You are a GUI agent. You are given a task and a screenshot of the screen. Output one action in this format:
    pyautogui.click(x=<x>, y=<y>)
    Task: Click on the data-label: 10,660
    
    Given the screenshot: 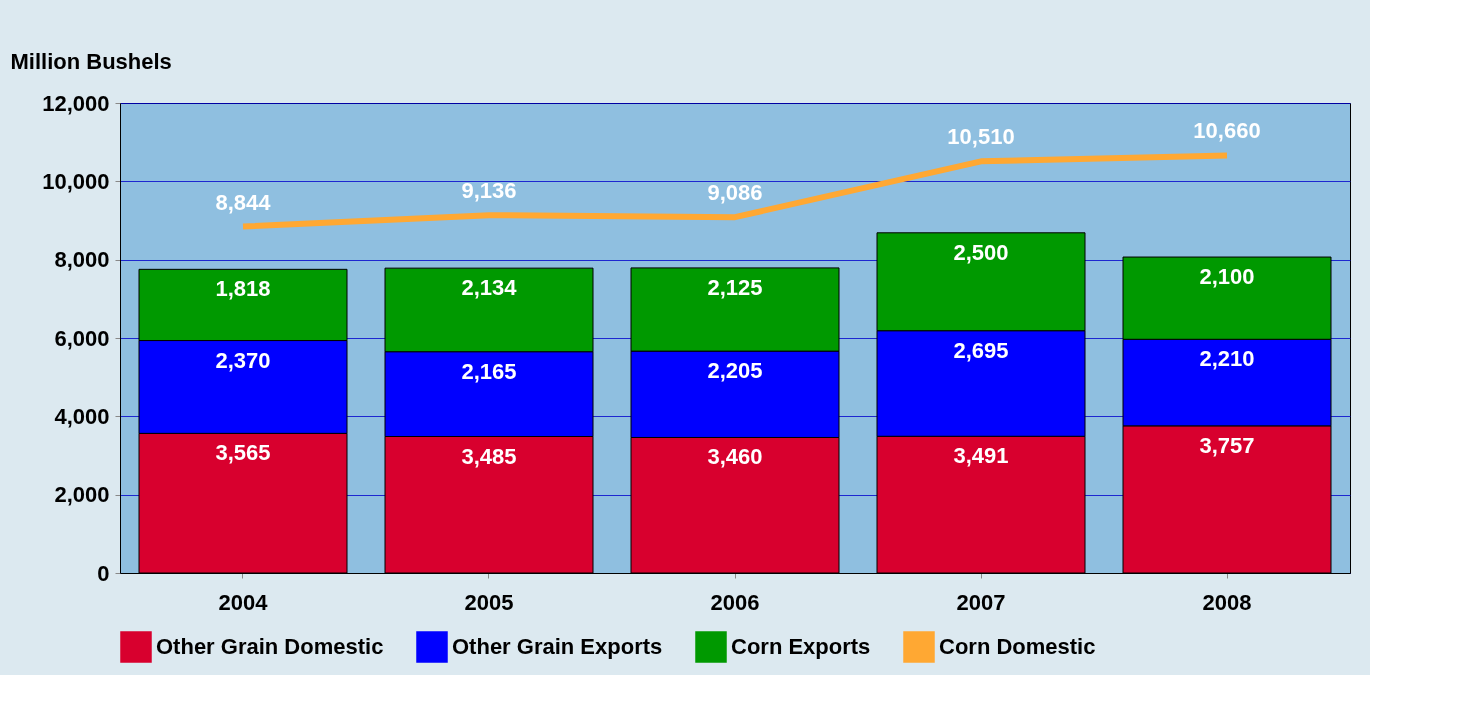 What is the action you would take?
    pyautogui.click(x=1227, y=131)
    